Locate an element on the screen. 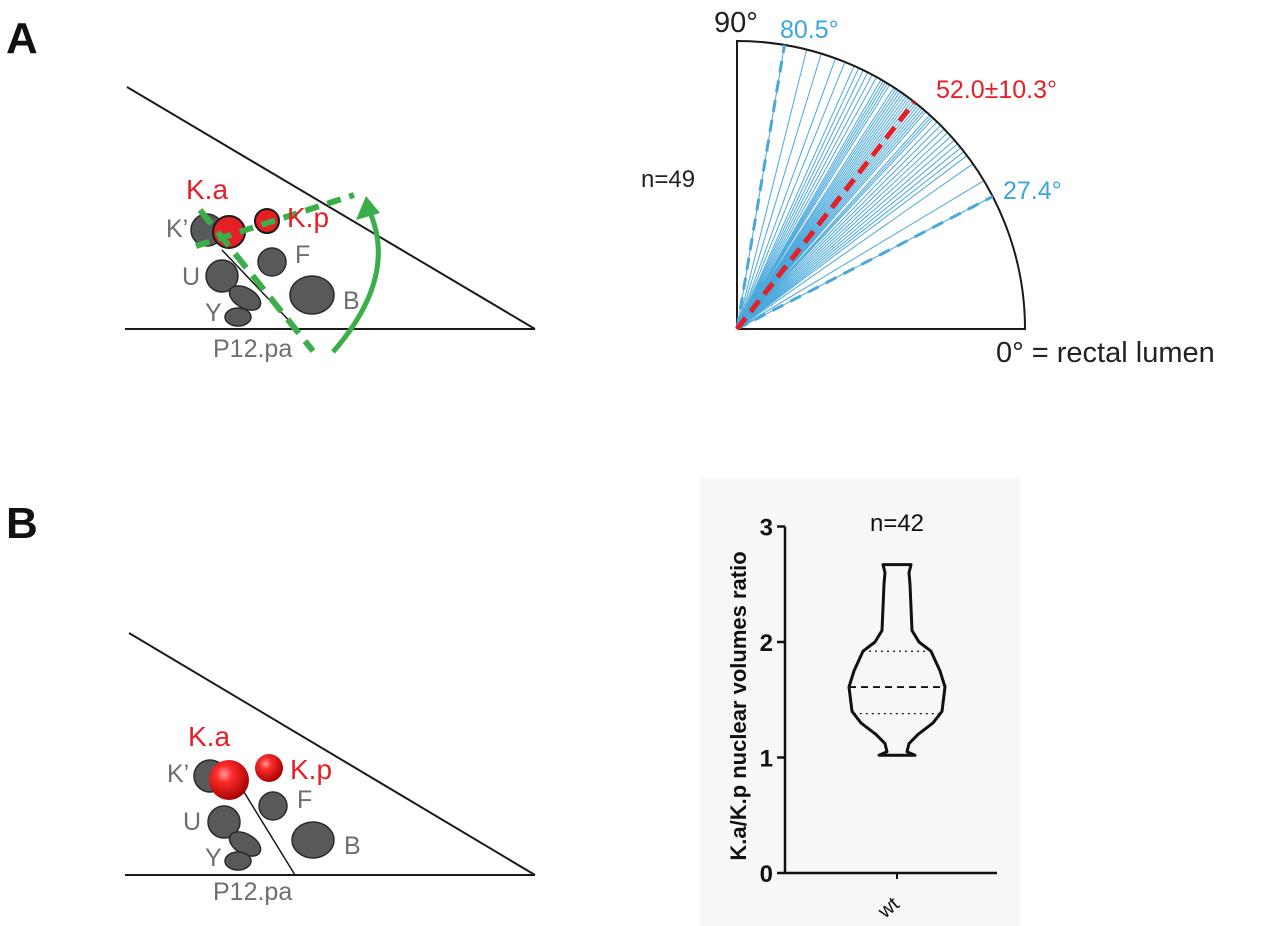 This screenshot has width=1261, height=926. violin-series is located at coordinates (897, 660).